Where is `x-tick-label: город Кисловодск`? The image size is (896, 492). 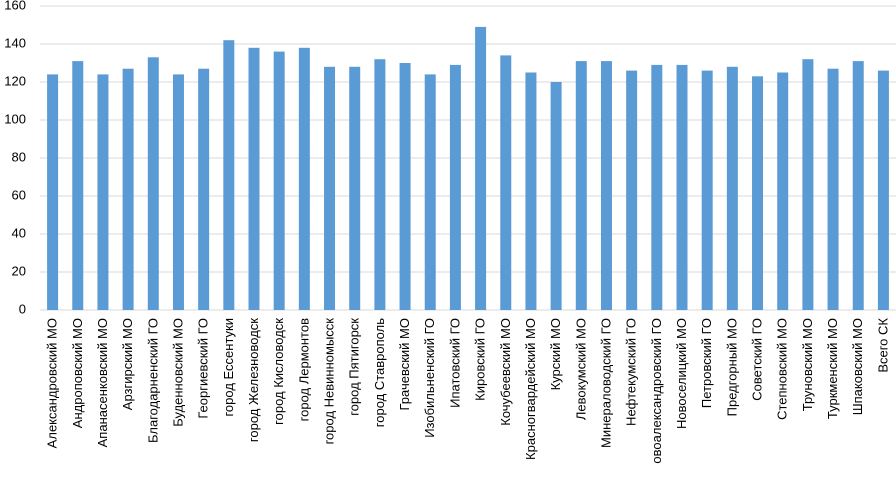 x-tick-label: город Кисловодск is located at coordinates (278, 371).